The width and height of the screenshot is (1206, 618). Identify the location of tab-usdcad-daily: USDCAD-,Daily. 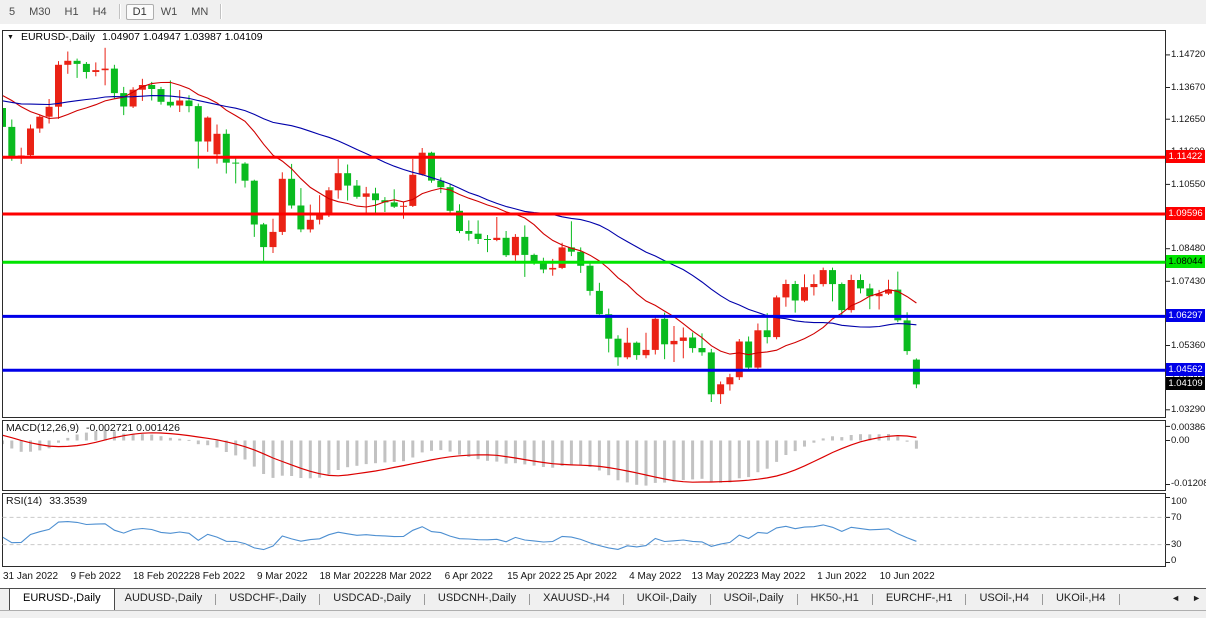
(372, 598).